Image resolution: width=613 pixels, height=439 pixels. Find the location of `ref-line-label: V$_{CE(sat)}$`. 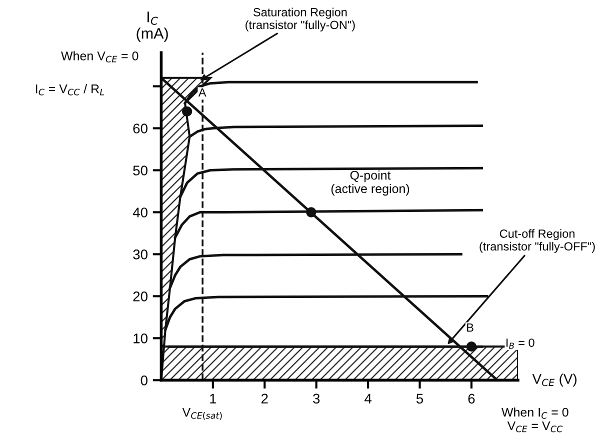

ref-line-label: V$_{CE(sat)}$ is located at coordinates (202, 414).